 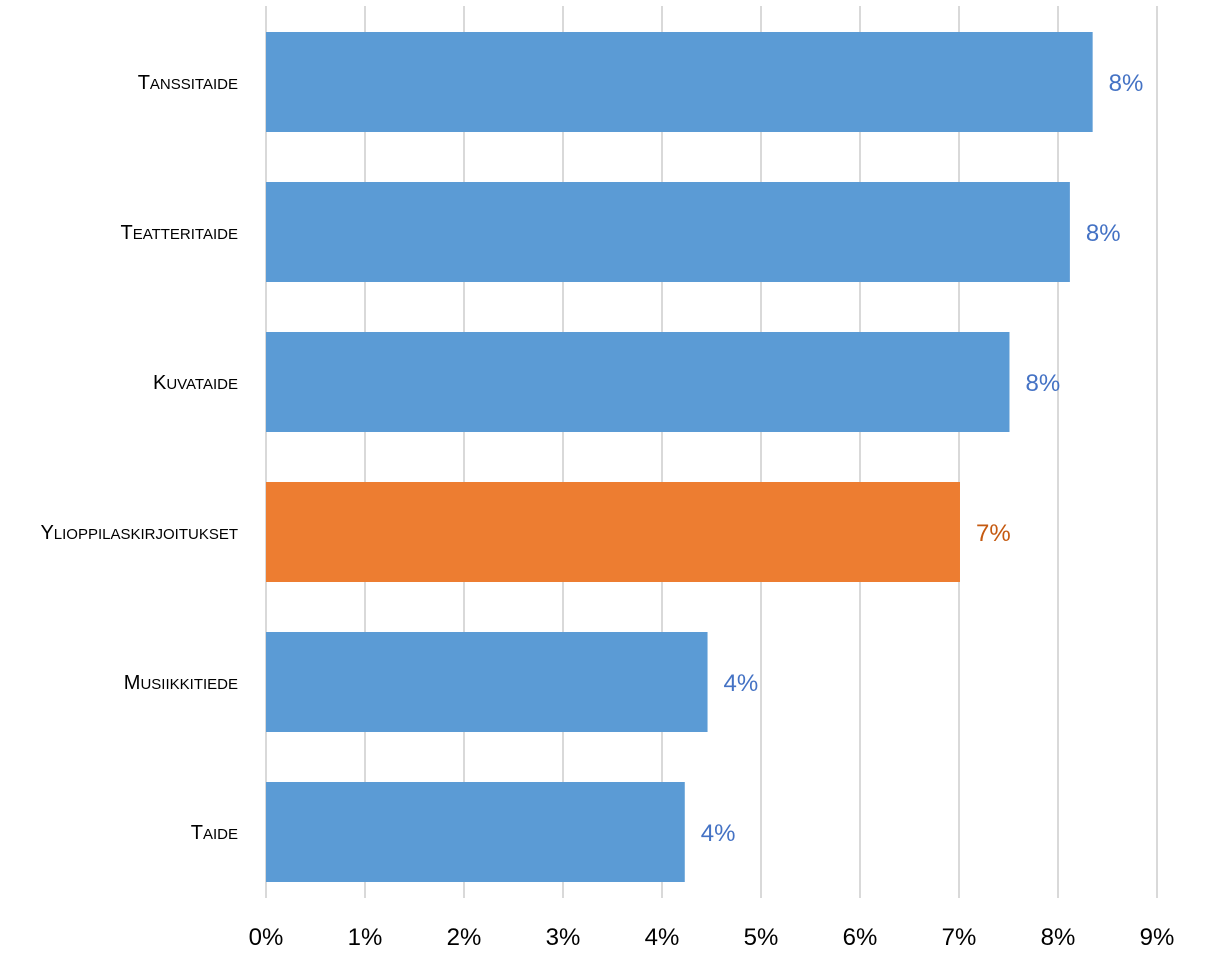 I want to click on category-label: MUSIIKKITIEDE, so click(x=181, y=683).